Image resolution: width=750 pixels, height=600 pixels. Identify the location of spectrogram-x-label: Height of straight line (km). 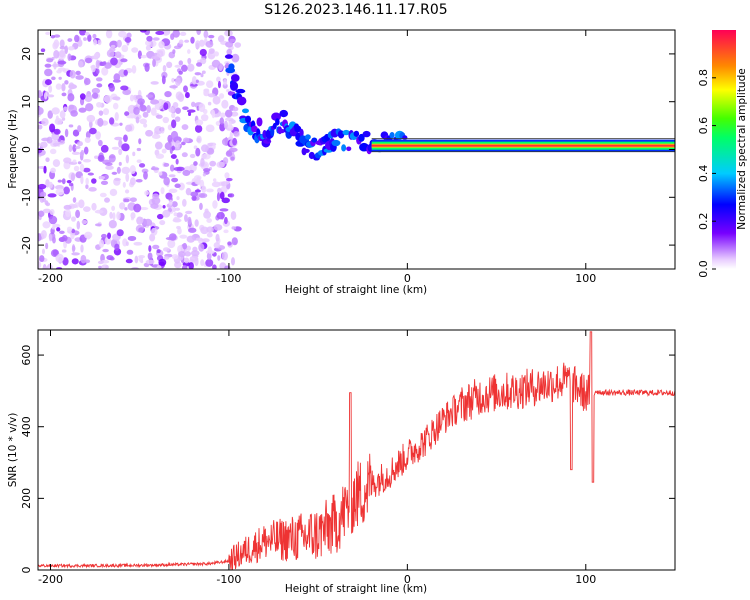
(356, 290).